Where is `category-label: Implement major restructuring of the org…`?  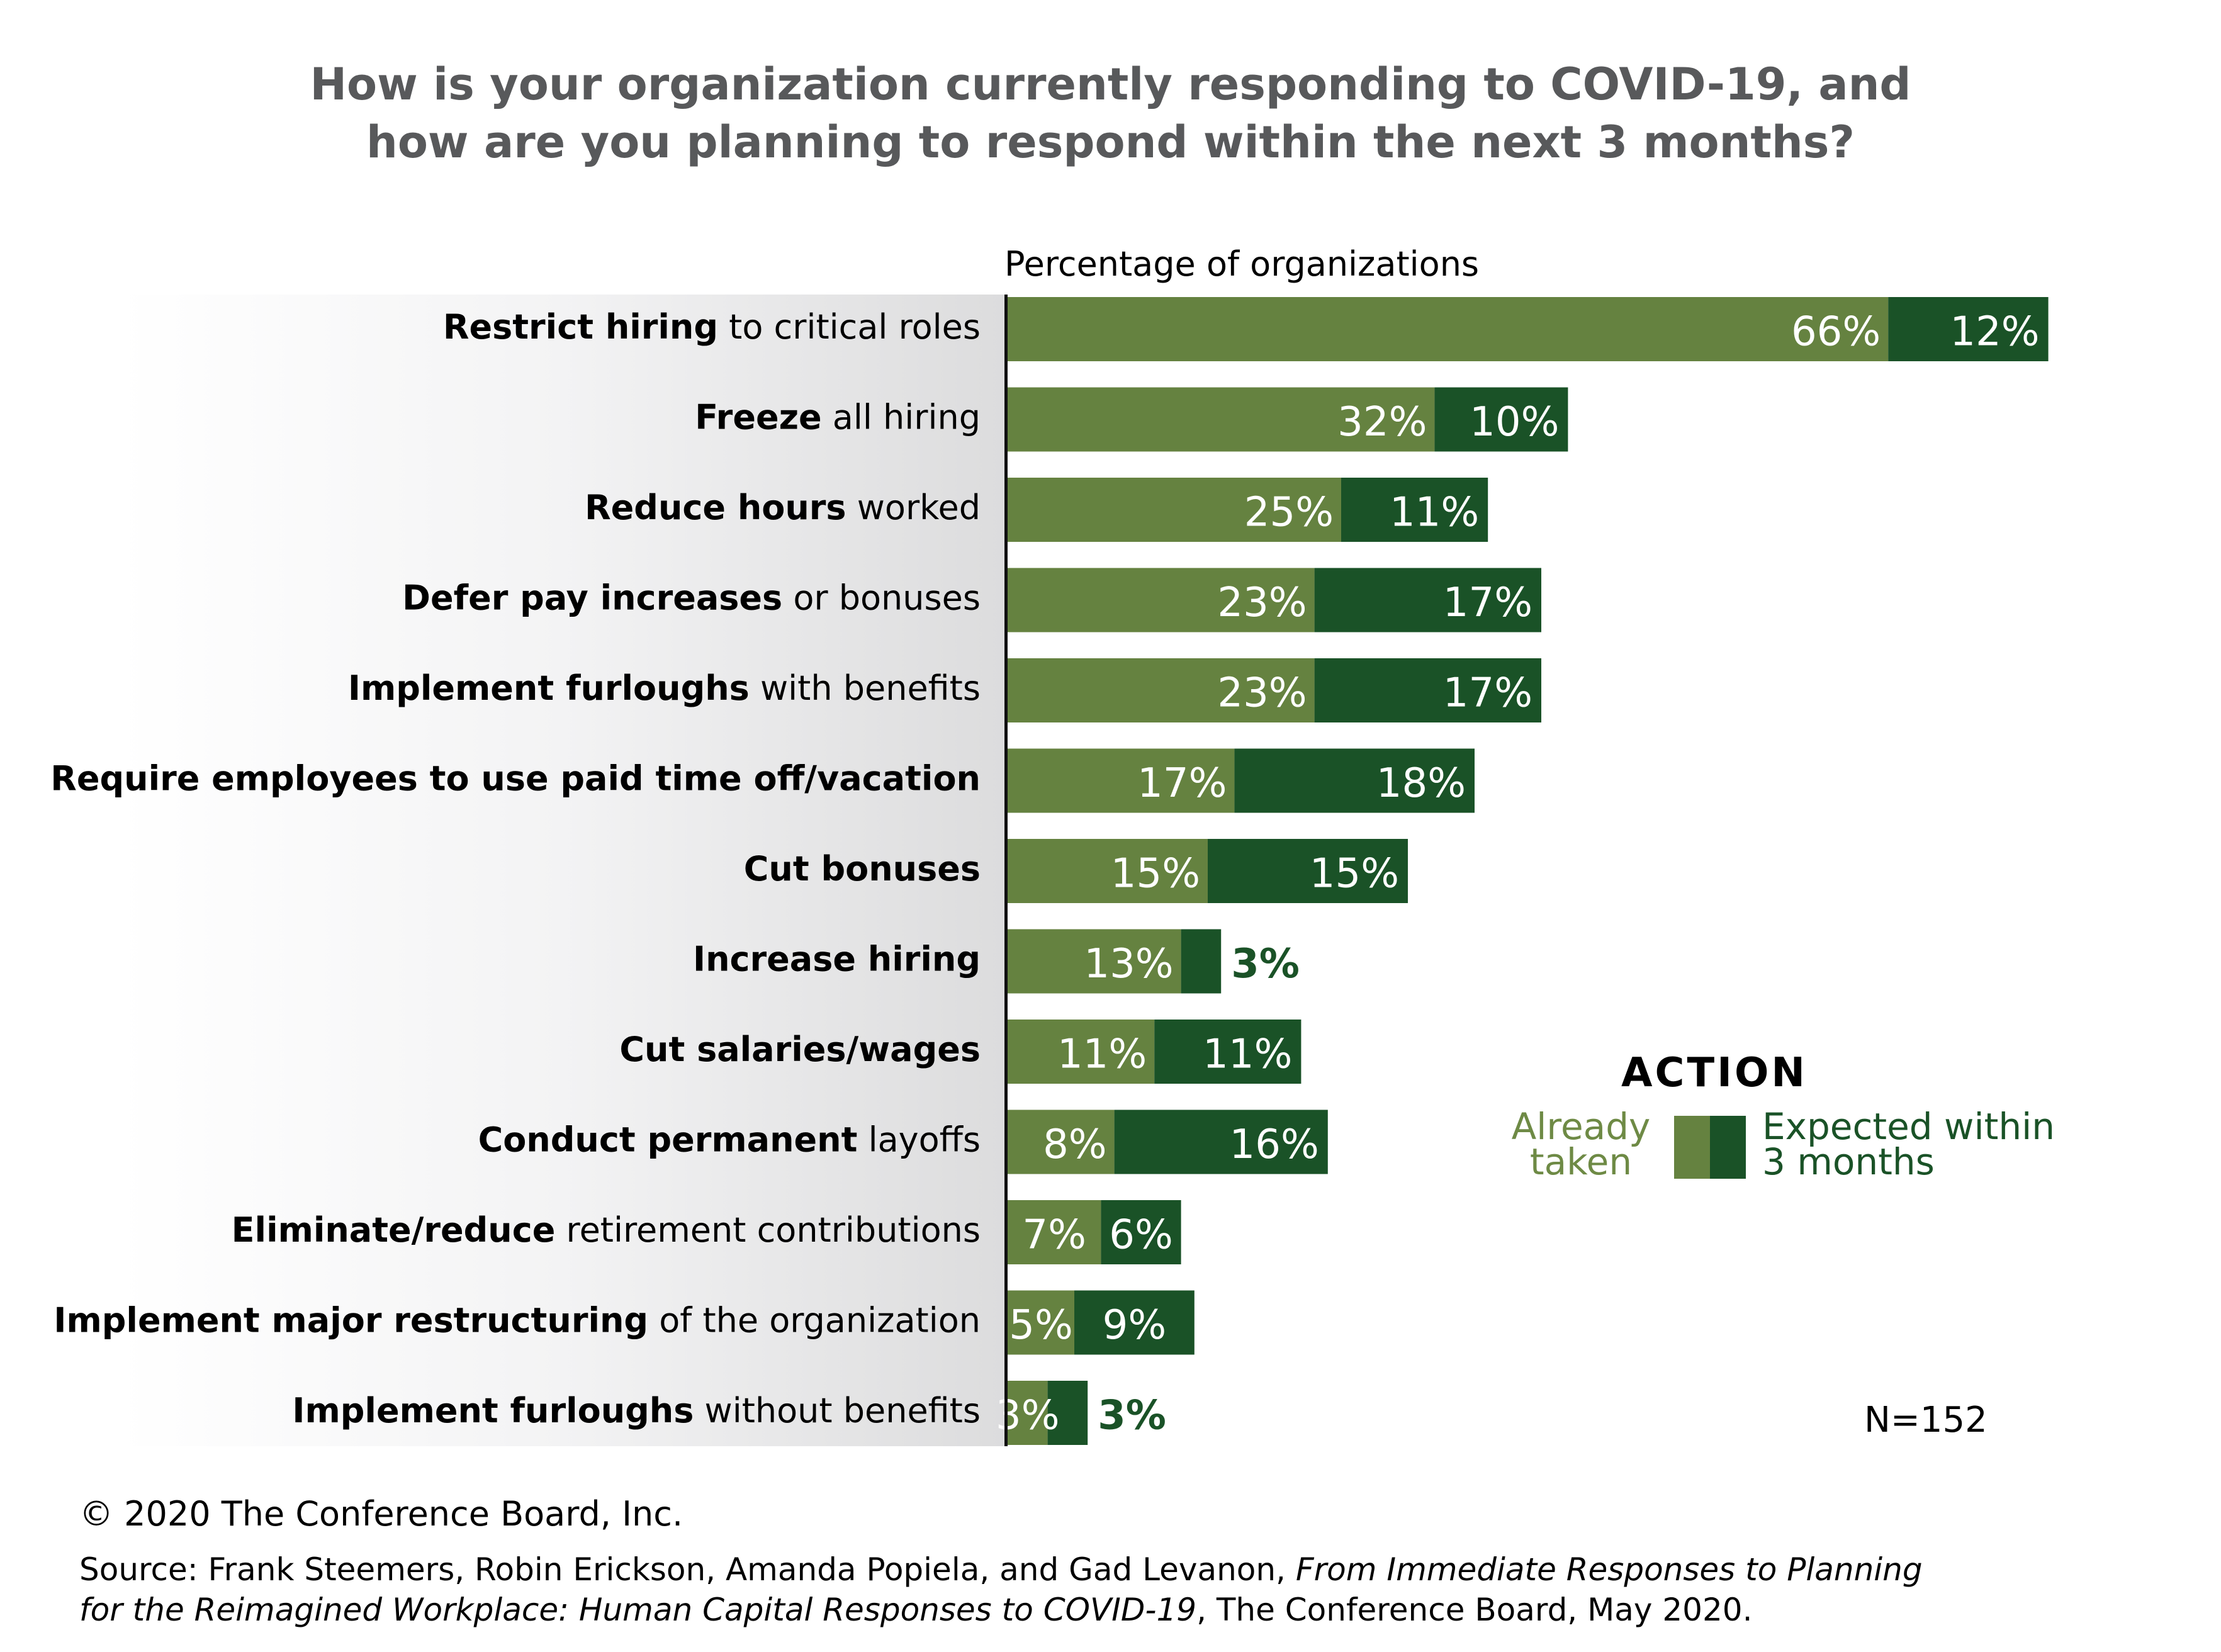 category-label: Implement major restructuring of the org… is located at coordinates (517, 1320).